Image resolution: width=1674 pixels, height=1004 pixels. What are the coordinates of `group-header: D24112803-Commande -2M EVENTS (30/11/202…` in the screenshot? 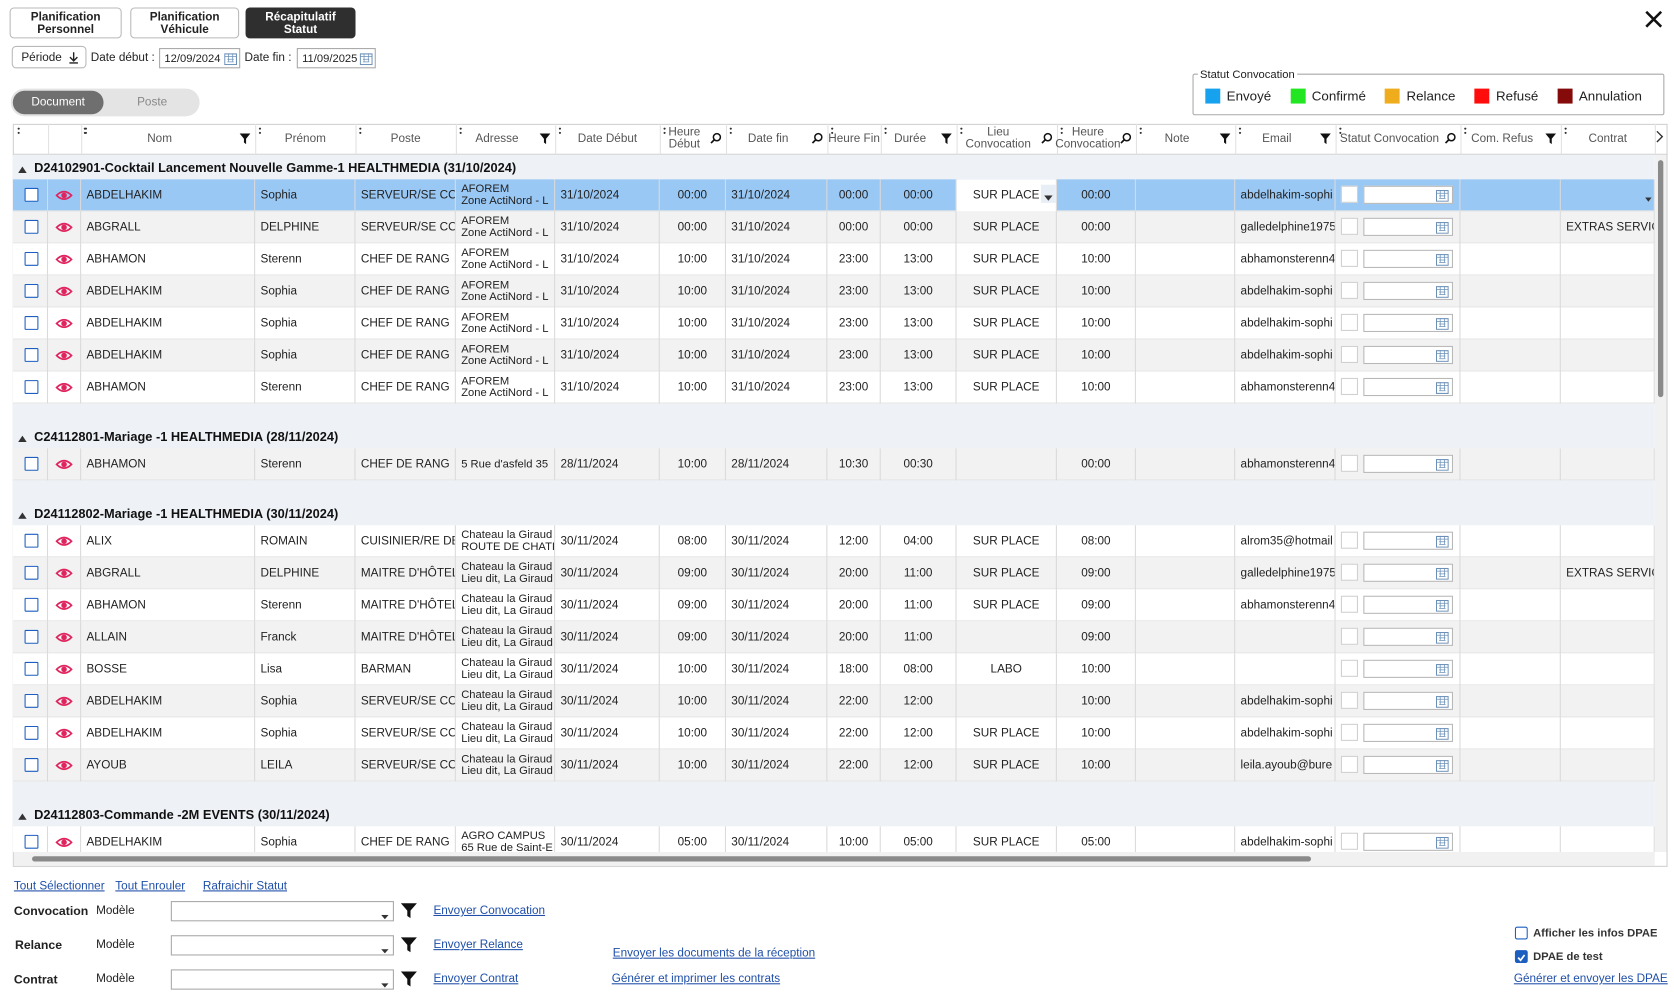 It's located at (834, 814).